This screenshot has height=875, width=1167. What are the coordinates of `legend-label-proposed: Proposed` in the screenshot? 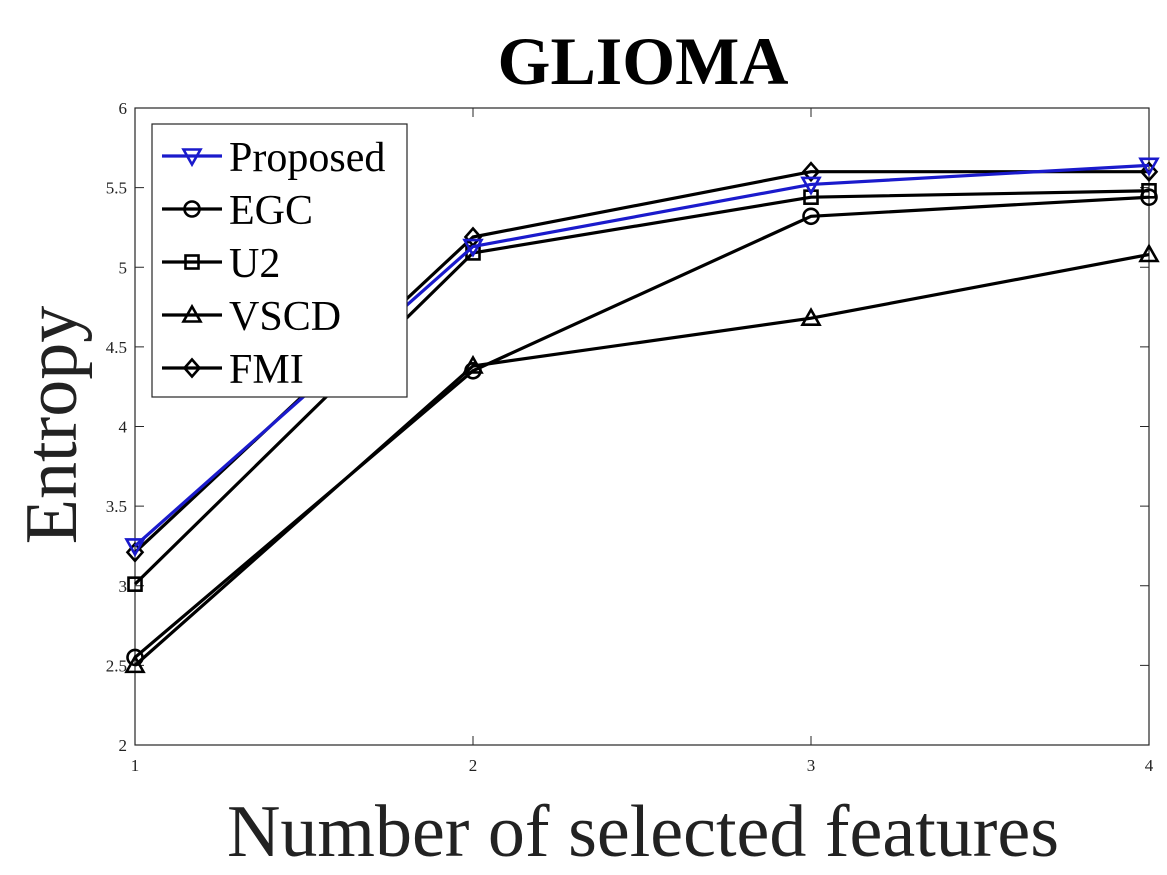 It's located at (307, 158).